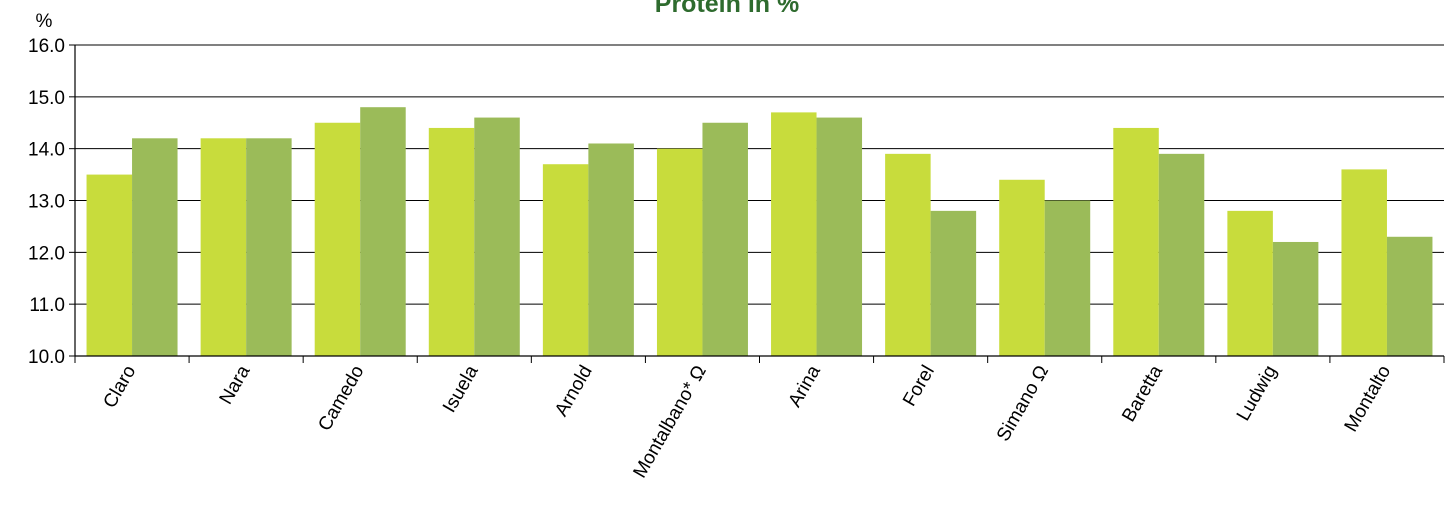  I want to click on y-tick-label: 13.0, so click(46, 202).